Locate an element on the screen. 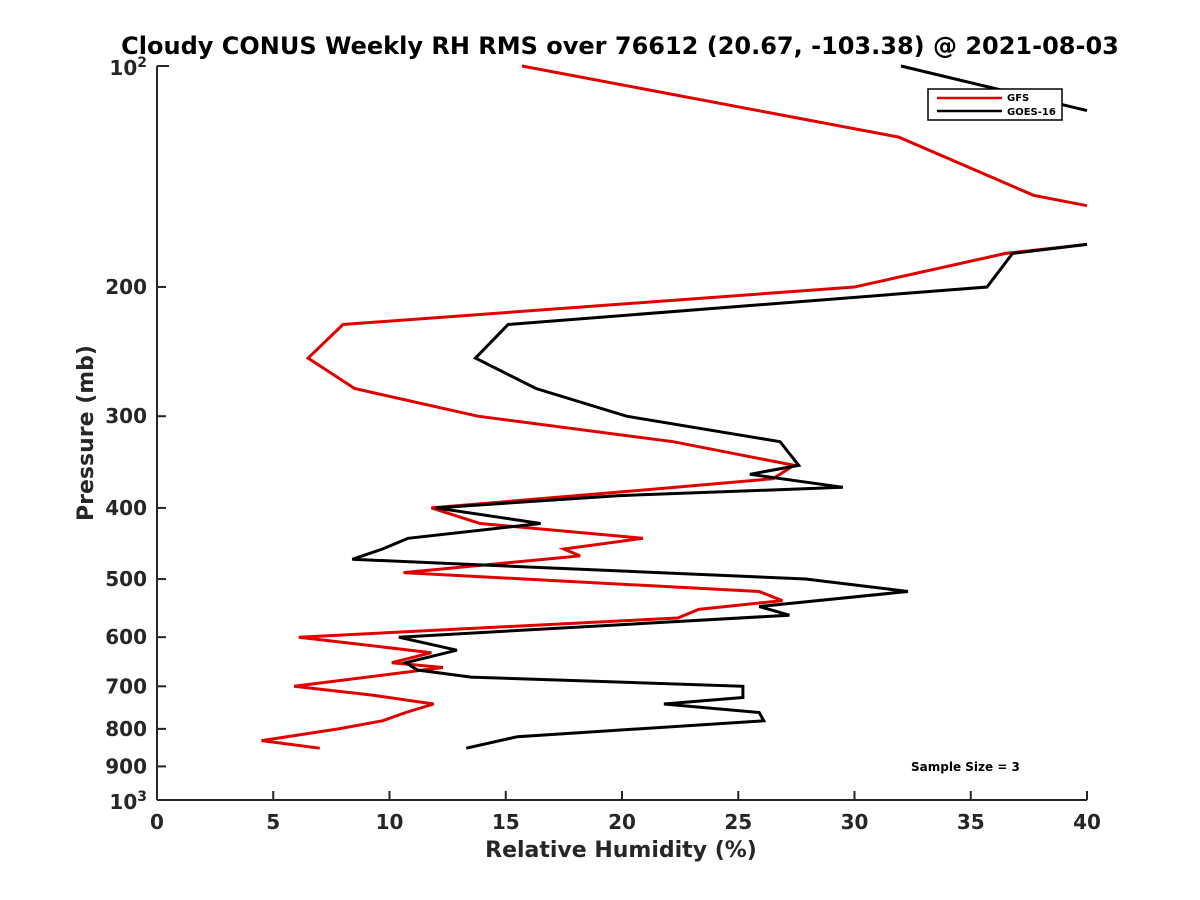 Image resolution: width=1200 pixels, height=900 pixels. legend-gfs-label: GFS is located at coordinates (1018, 98).